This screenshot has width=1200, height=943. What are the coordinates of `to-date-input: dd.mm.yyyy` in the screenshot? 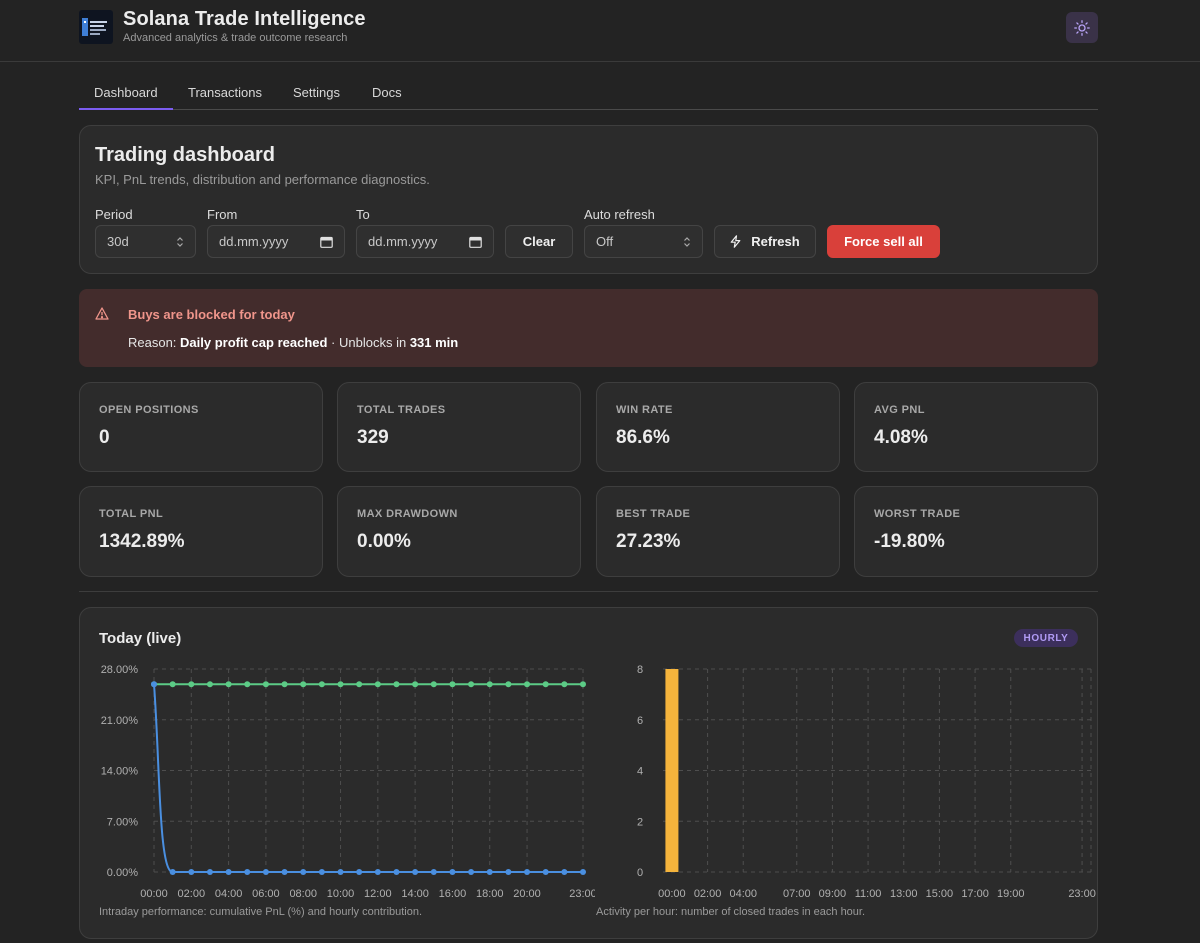 It's located at (425, 241).